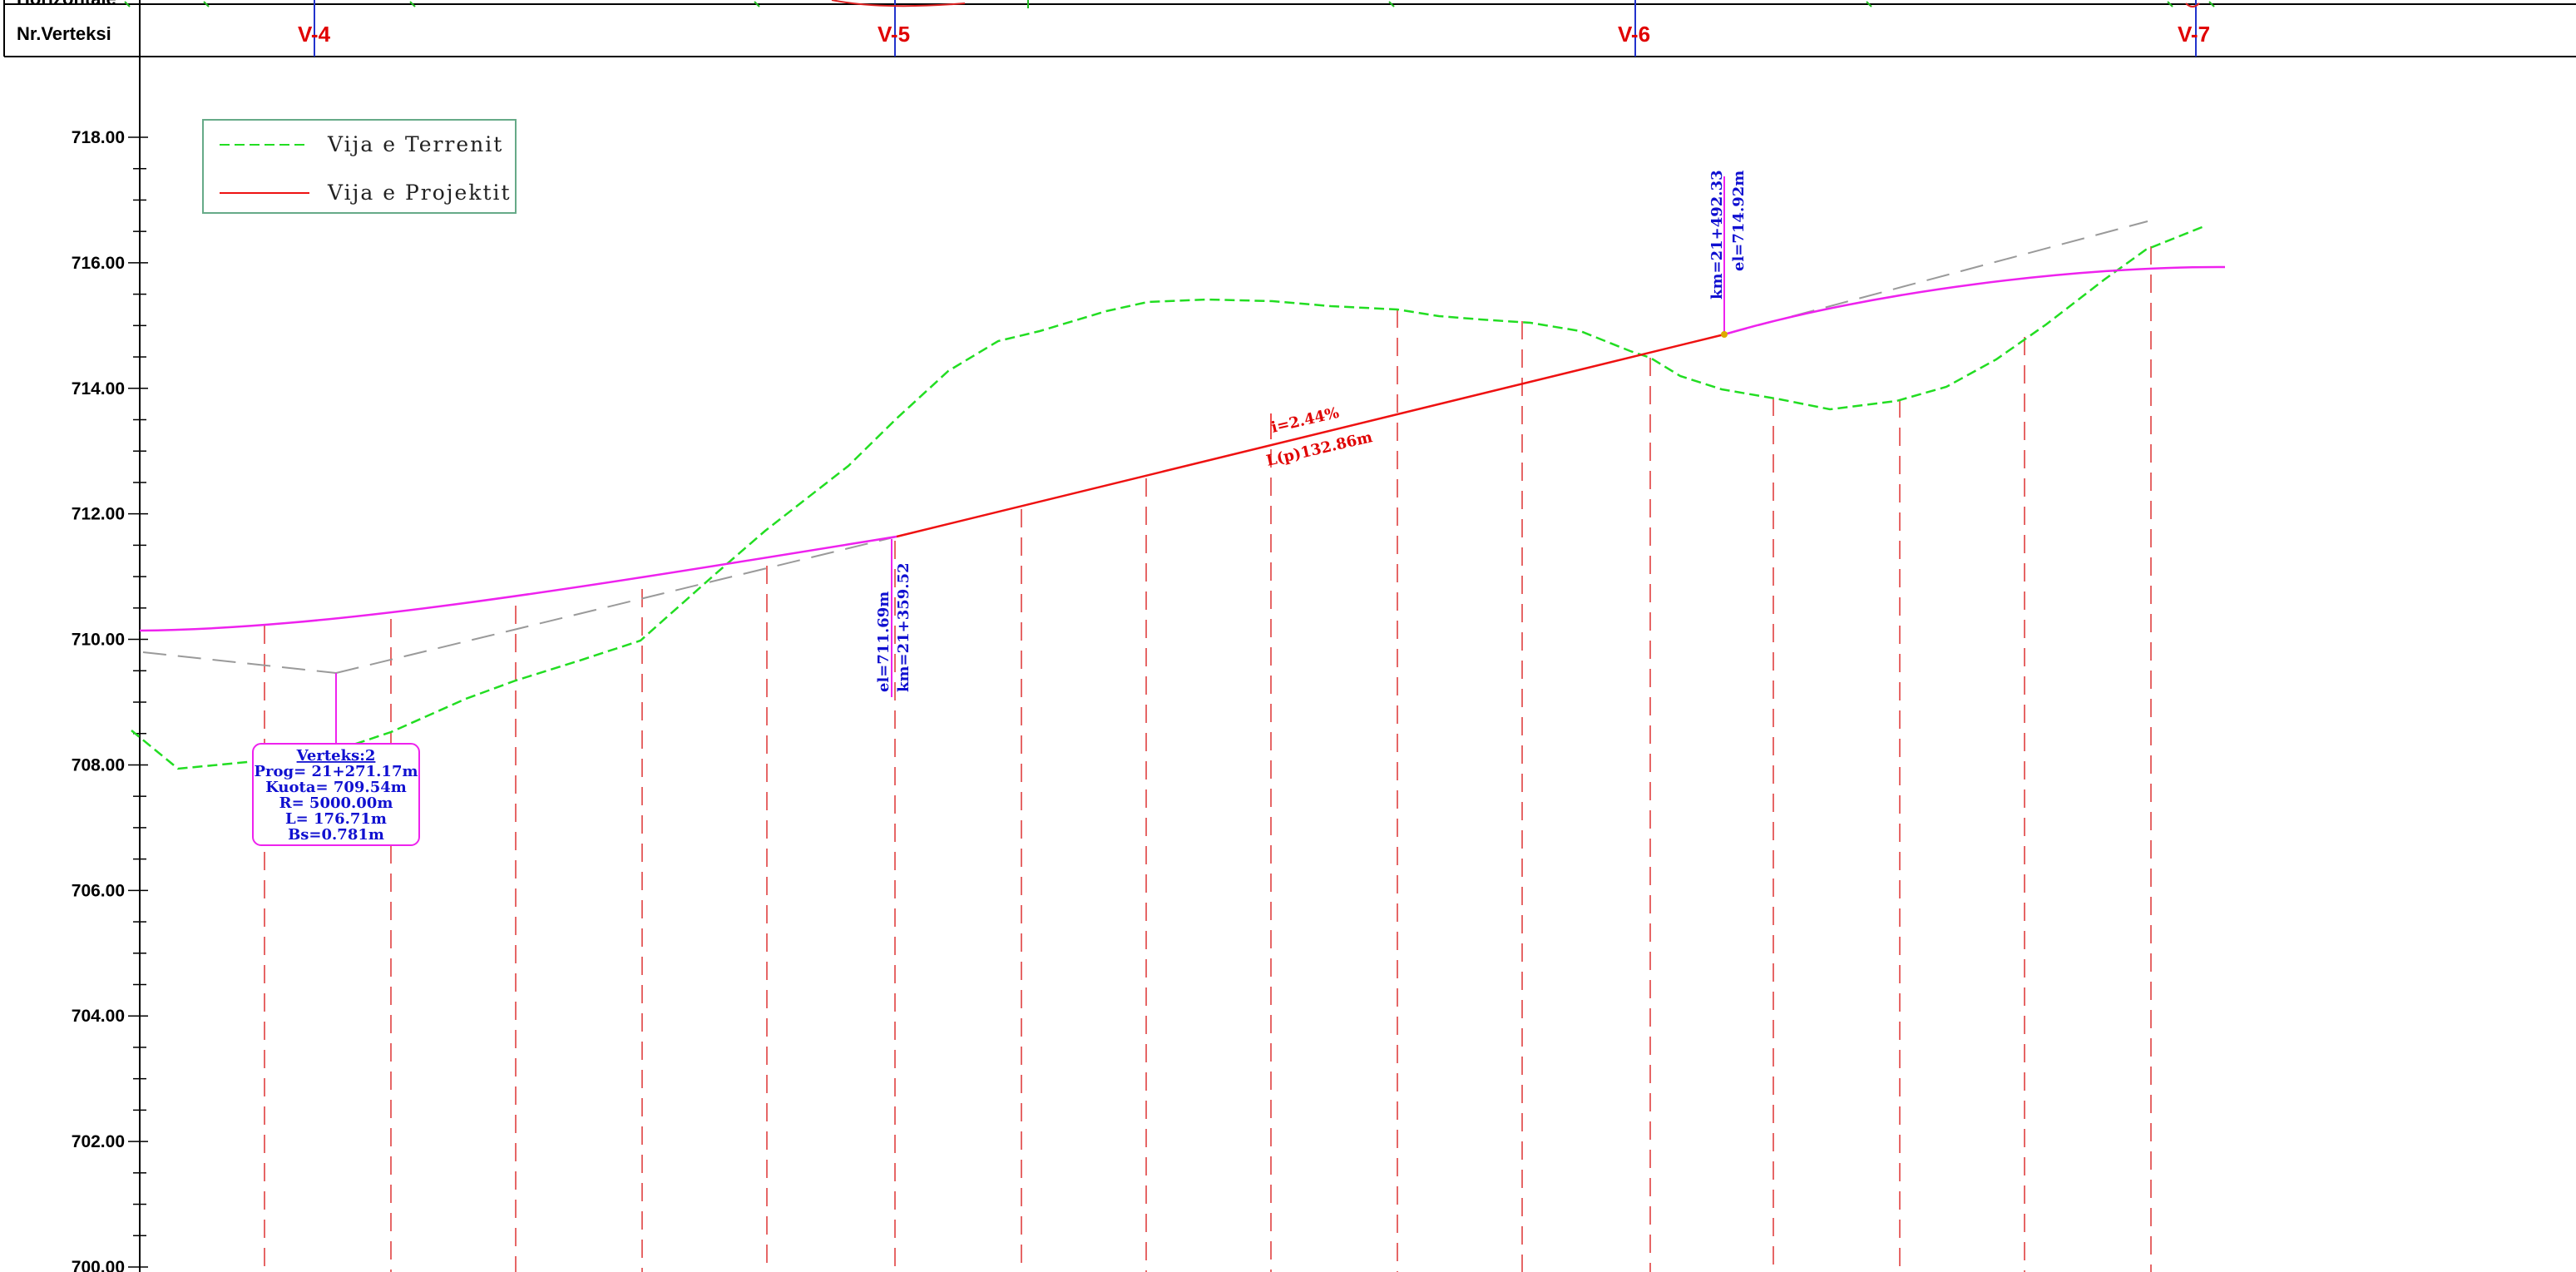  I want to click on verteks-prog: Prog= 21+271.17m, so click(336, 771).